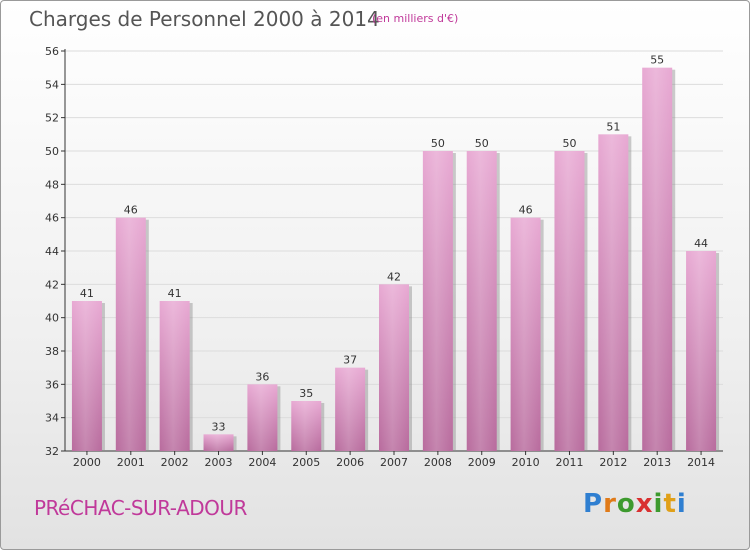 This screenshot has width=750, height=550. Describe the element at coordinates (52, 84) in the screenshot. I see `y-tick-label: 54` at that location.